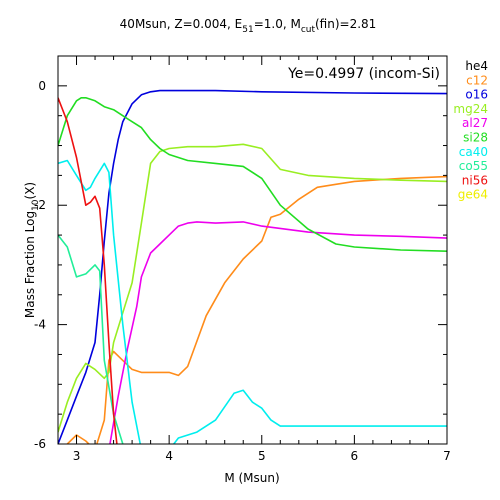 This screenshot has width=500, height=500. I want to click on y-axis-title: Mass Fraction Log10(X), so click(32, 250).